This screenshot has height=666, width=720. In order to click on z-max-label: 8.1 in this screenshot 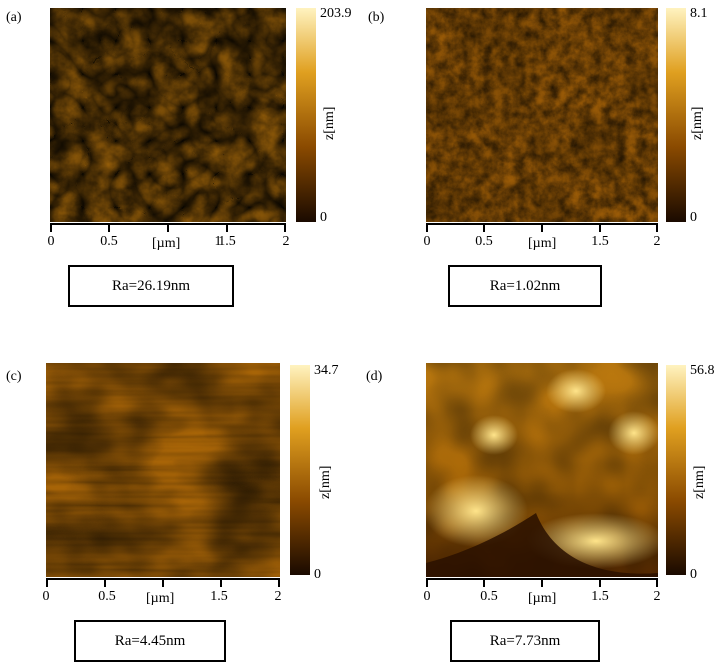, I will do `click(699, 13)`.